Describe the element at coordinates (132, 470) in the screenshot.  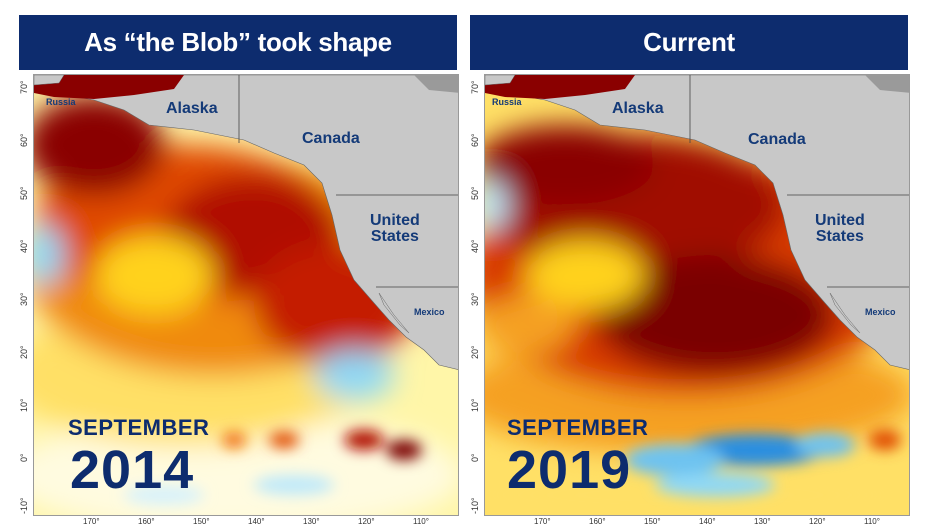
I see `year-label: 2014` at that location.